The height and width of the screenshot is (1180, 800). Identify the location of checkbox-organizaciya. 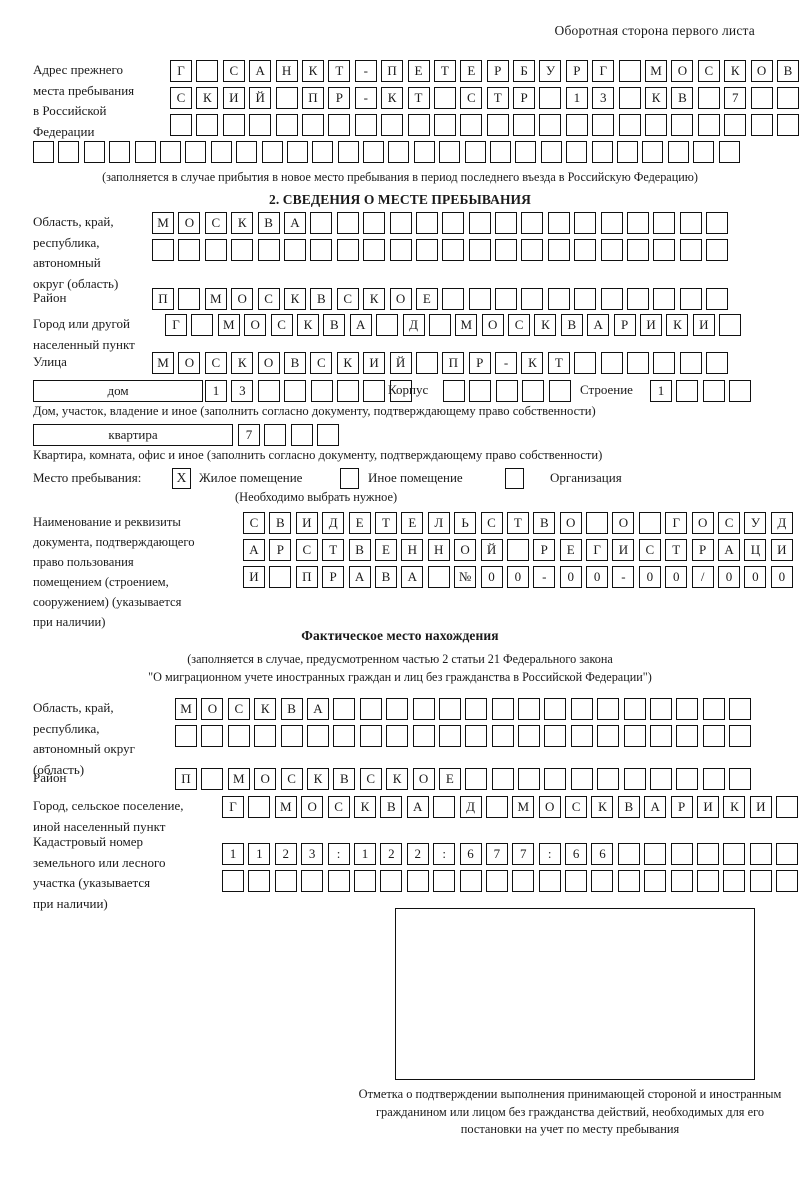
(514, 478).